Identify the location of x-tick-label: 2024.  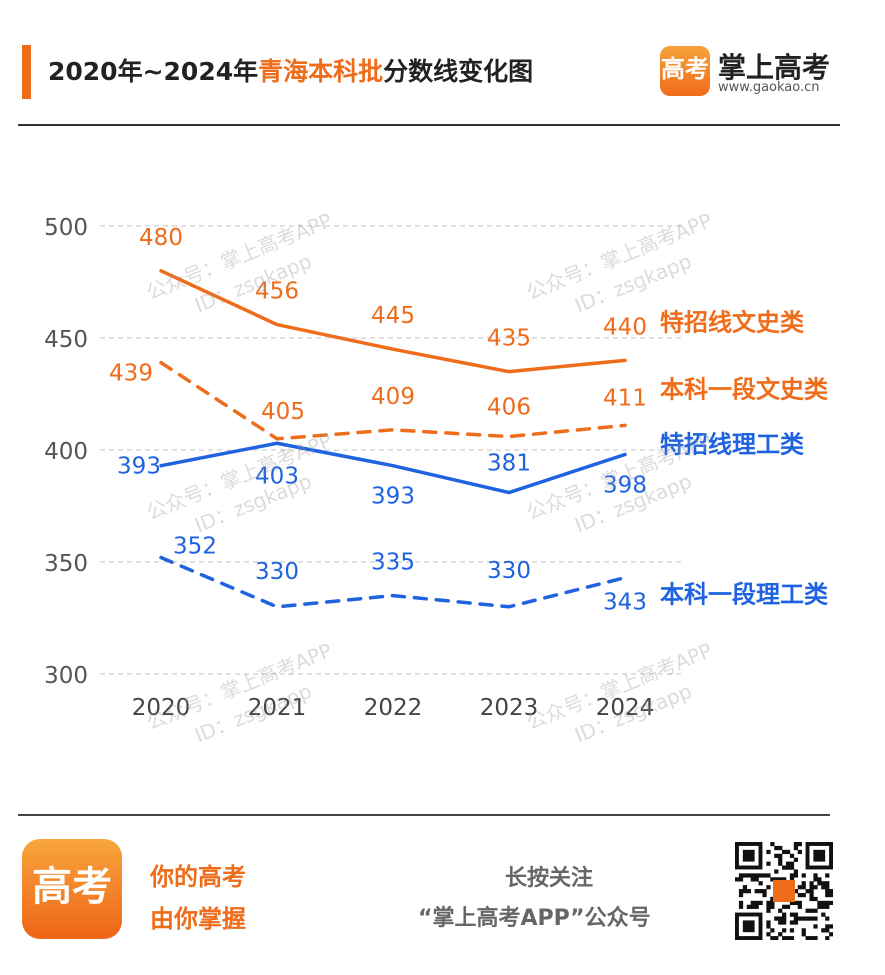
(625, 708).